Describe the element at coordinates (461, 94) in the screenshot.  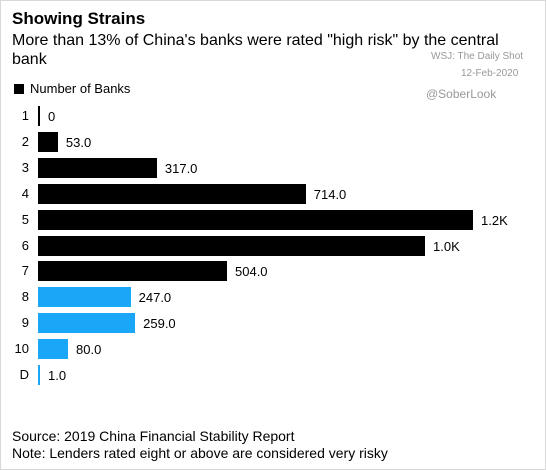
I see `annotation: @SoberLook` at that location.